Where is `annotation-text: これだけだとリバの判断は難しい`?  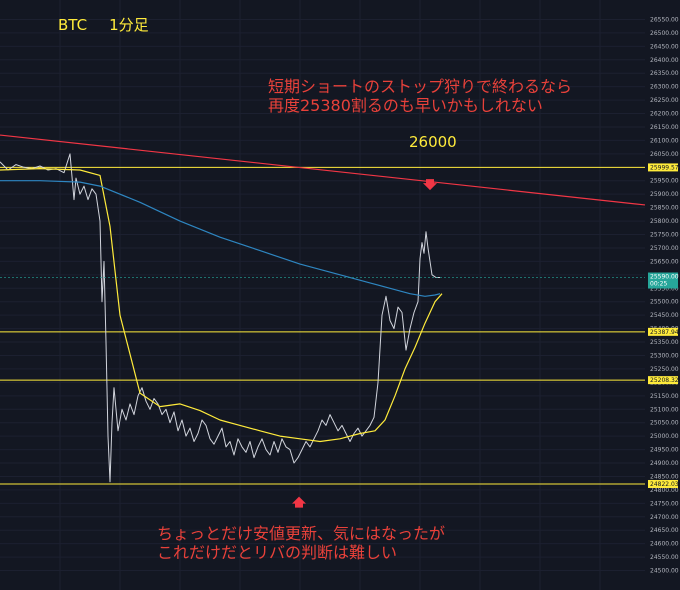 annotation-text: これだけだとリバの判断は難しい is located at coordinates (277, 552).